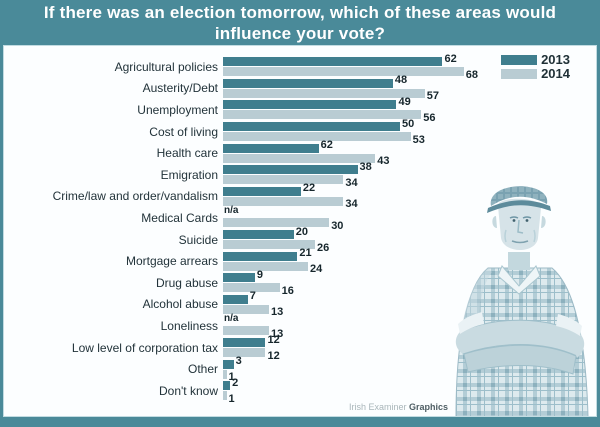  Describe the element at coordinates (353, 261) in the screenshot. I see `bar-group: 21 24` at that location.